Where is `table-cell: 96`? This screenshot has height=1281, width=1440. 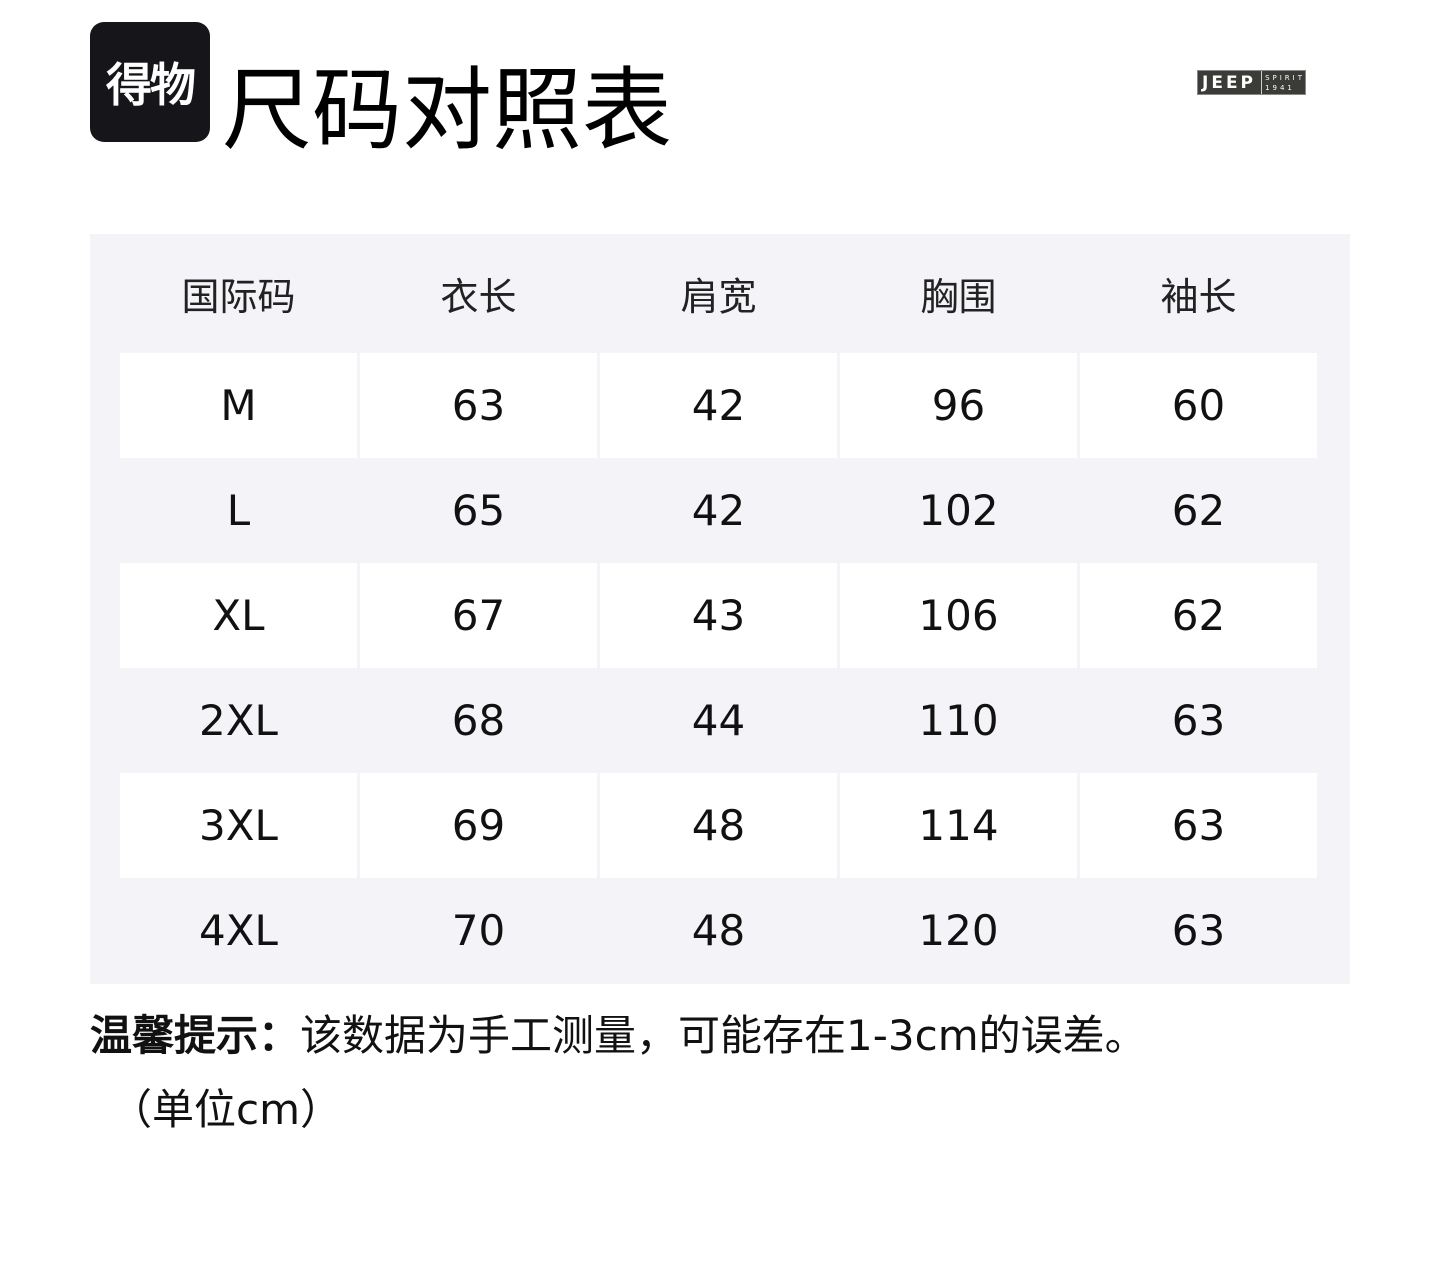
table-cell: 96 is located at coordinates (958, 405).